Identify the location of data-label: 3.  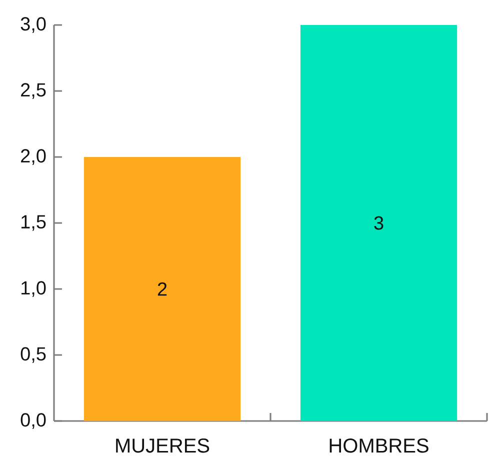
(379, 223).